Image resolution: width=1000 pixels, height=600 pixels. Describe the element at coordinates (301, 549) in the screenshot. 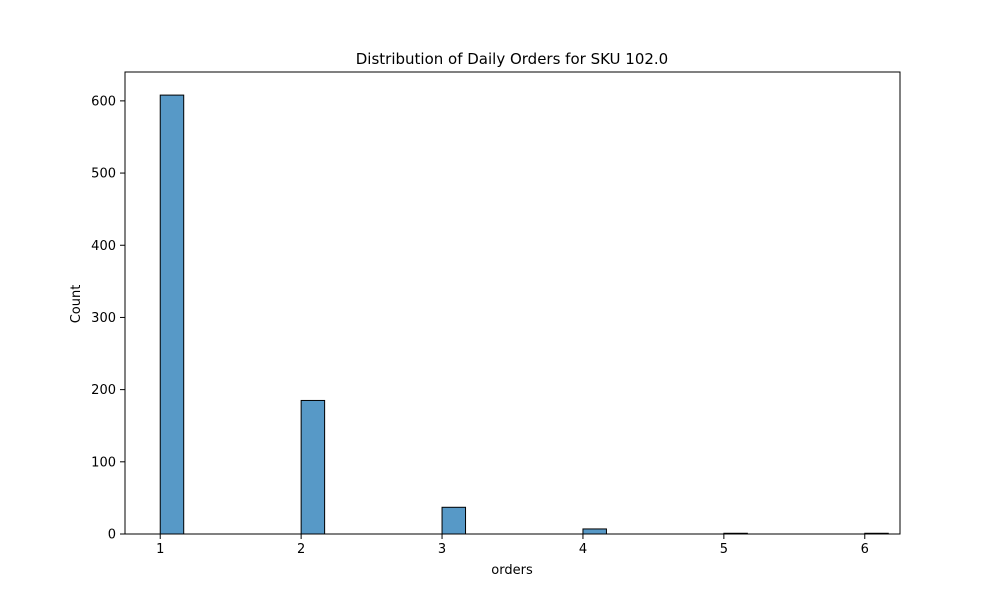

I see `x-tick-label: 2` at that location.